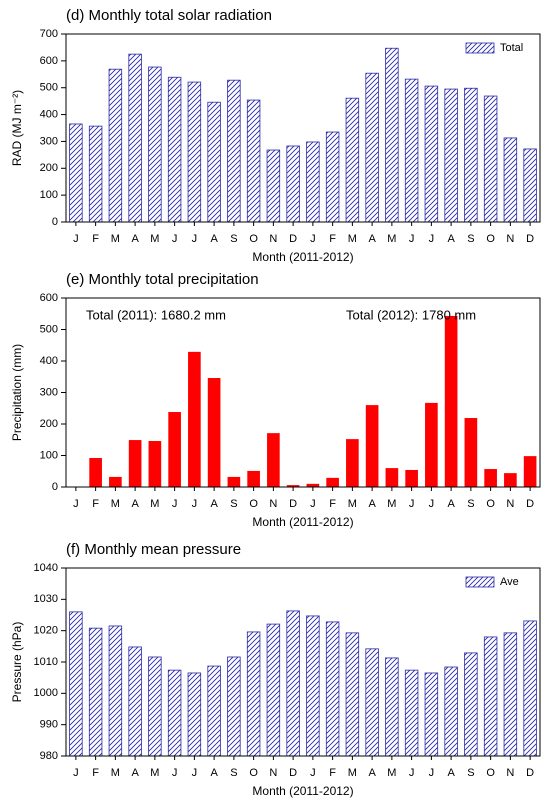  I want to click on y-axis-label: Precipitation (mm), so click(17, 392).